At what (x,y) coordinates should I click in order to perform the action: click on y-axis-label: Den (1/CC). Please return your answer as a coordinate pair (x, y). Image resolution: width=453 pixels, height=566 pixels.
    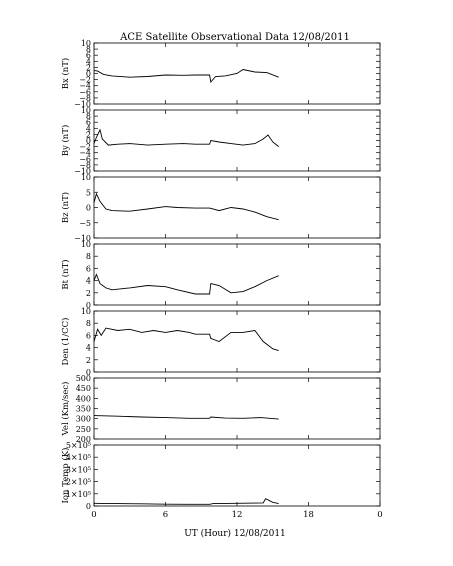
    Looking at the image, I should click on (65, 342).